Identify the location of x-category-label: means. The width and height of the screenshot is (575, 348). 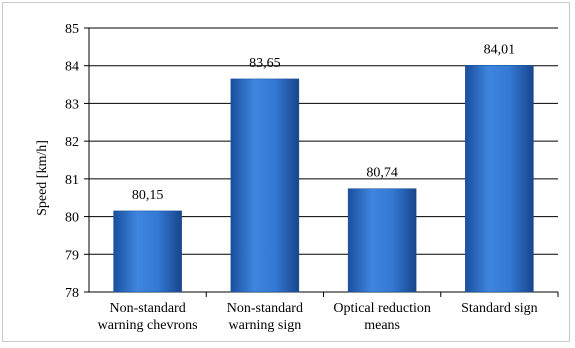
(382, 325).